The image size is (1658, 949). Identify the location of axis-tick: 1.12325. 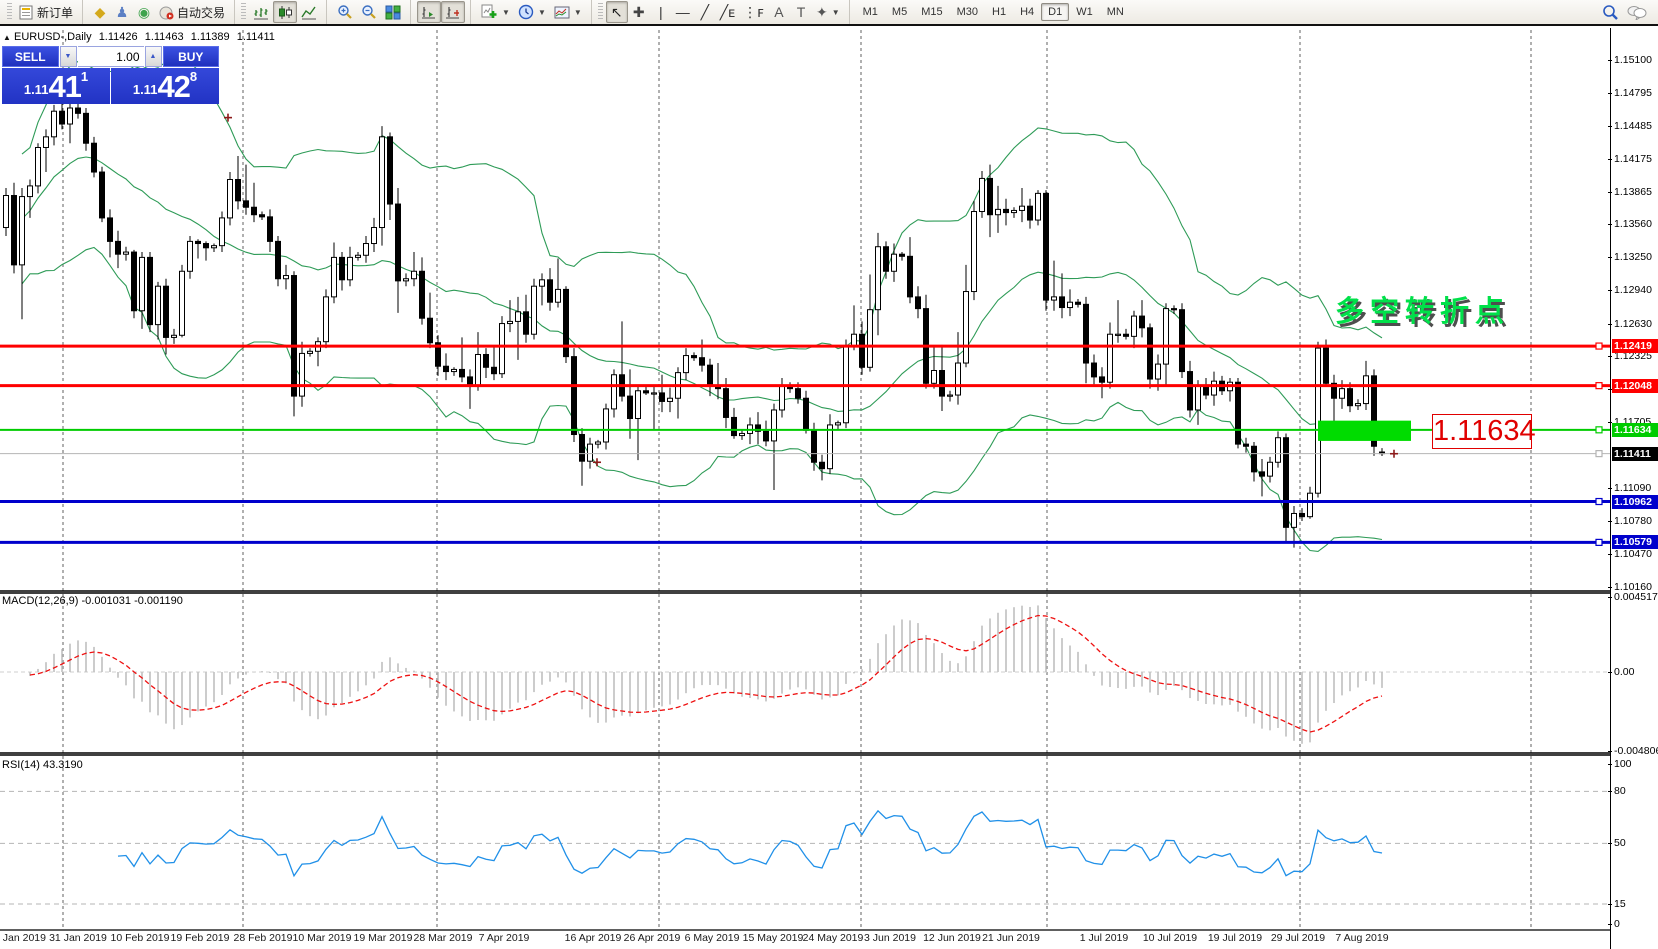
(1630, 356).